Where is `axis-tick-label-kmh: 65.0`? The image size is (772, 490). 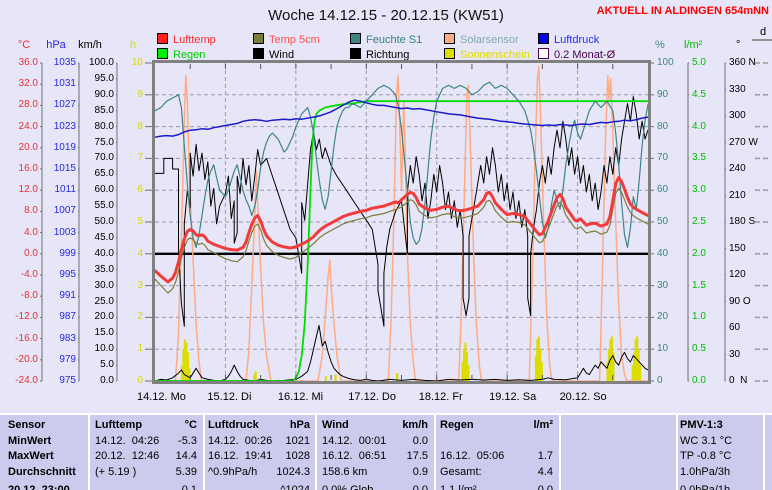 axis-tick-label-kmh: 65.0 is located at coordinates (104, 174).